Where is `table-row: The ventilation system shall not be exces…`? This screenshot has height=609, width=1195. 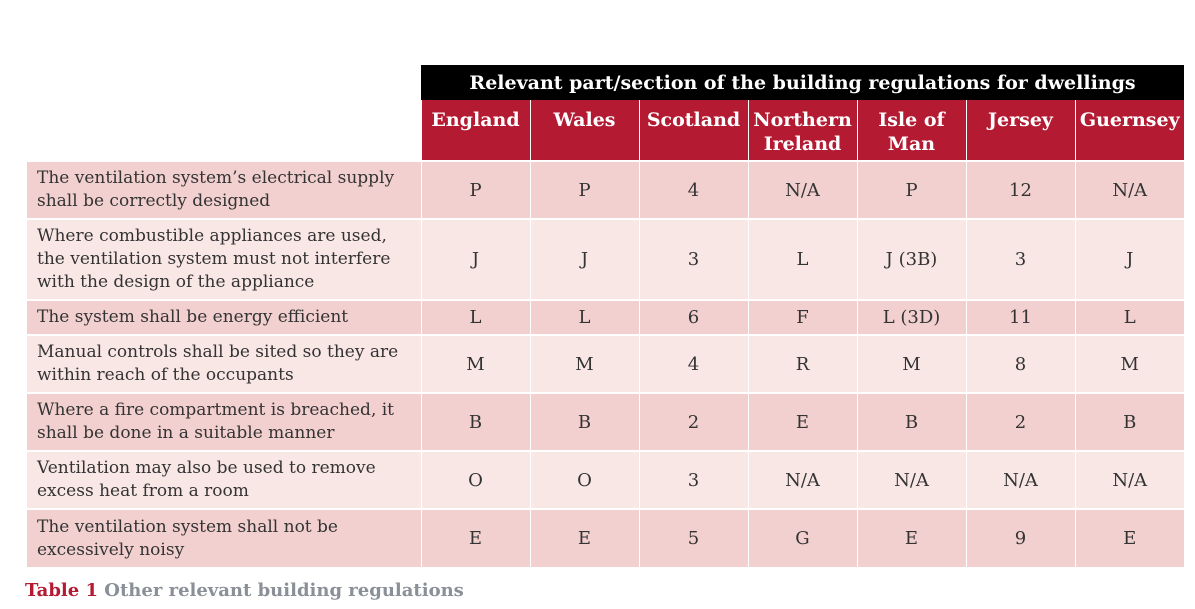
table-row: The ventilation system shall not be exces… is located at coordinates (605, 537).